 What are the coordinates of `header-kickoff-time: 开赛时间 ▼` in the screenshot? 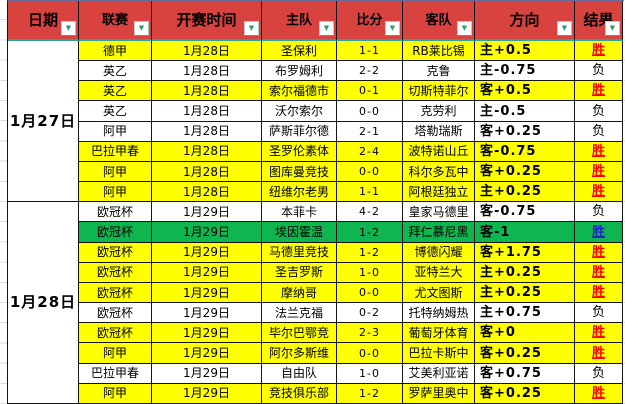 It's located at (207, 21).